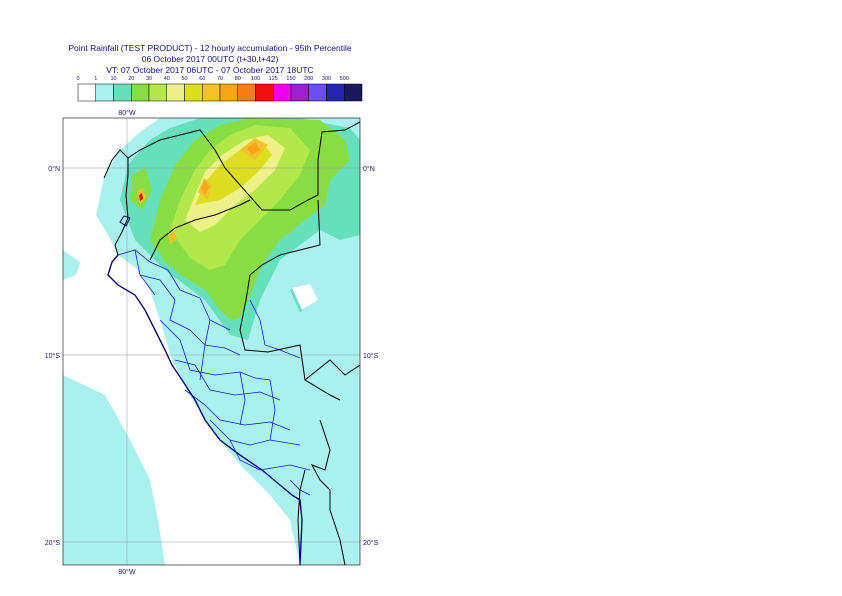  Describe the element at coordinates (273, 79) in the screenshot. I see `legend-tick-label: 125` at that location.